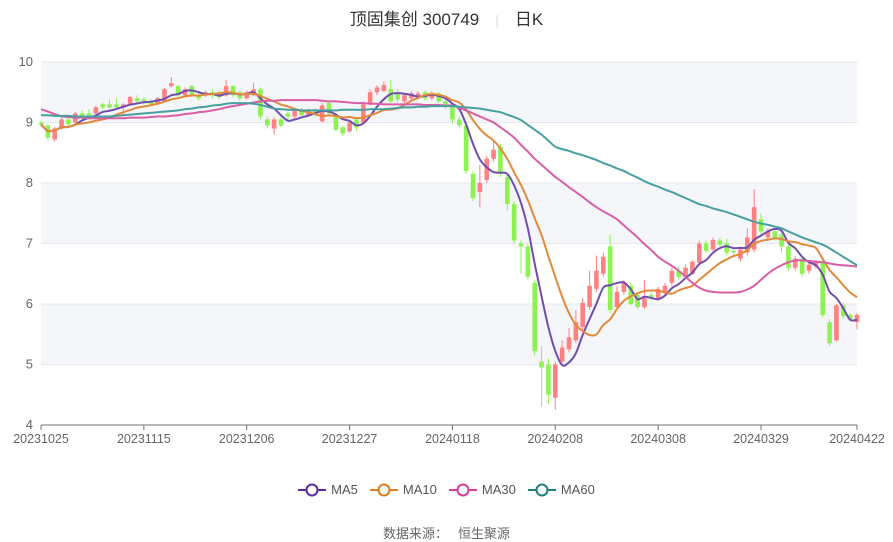  Describe the element at coordinates (344, 489) in the screenshot. I see `legend-label: MA5` at that location.